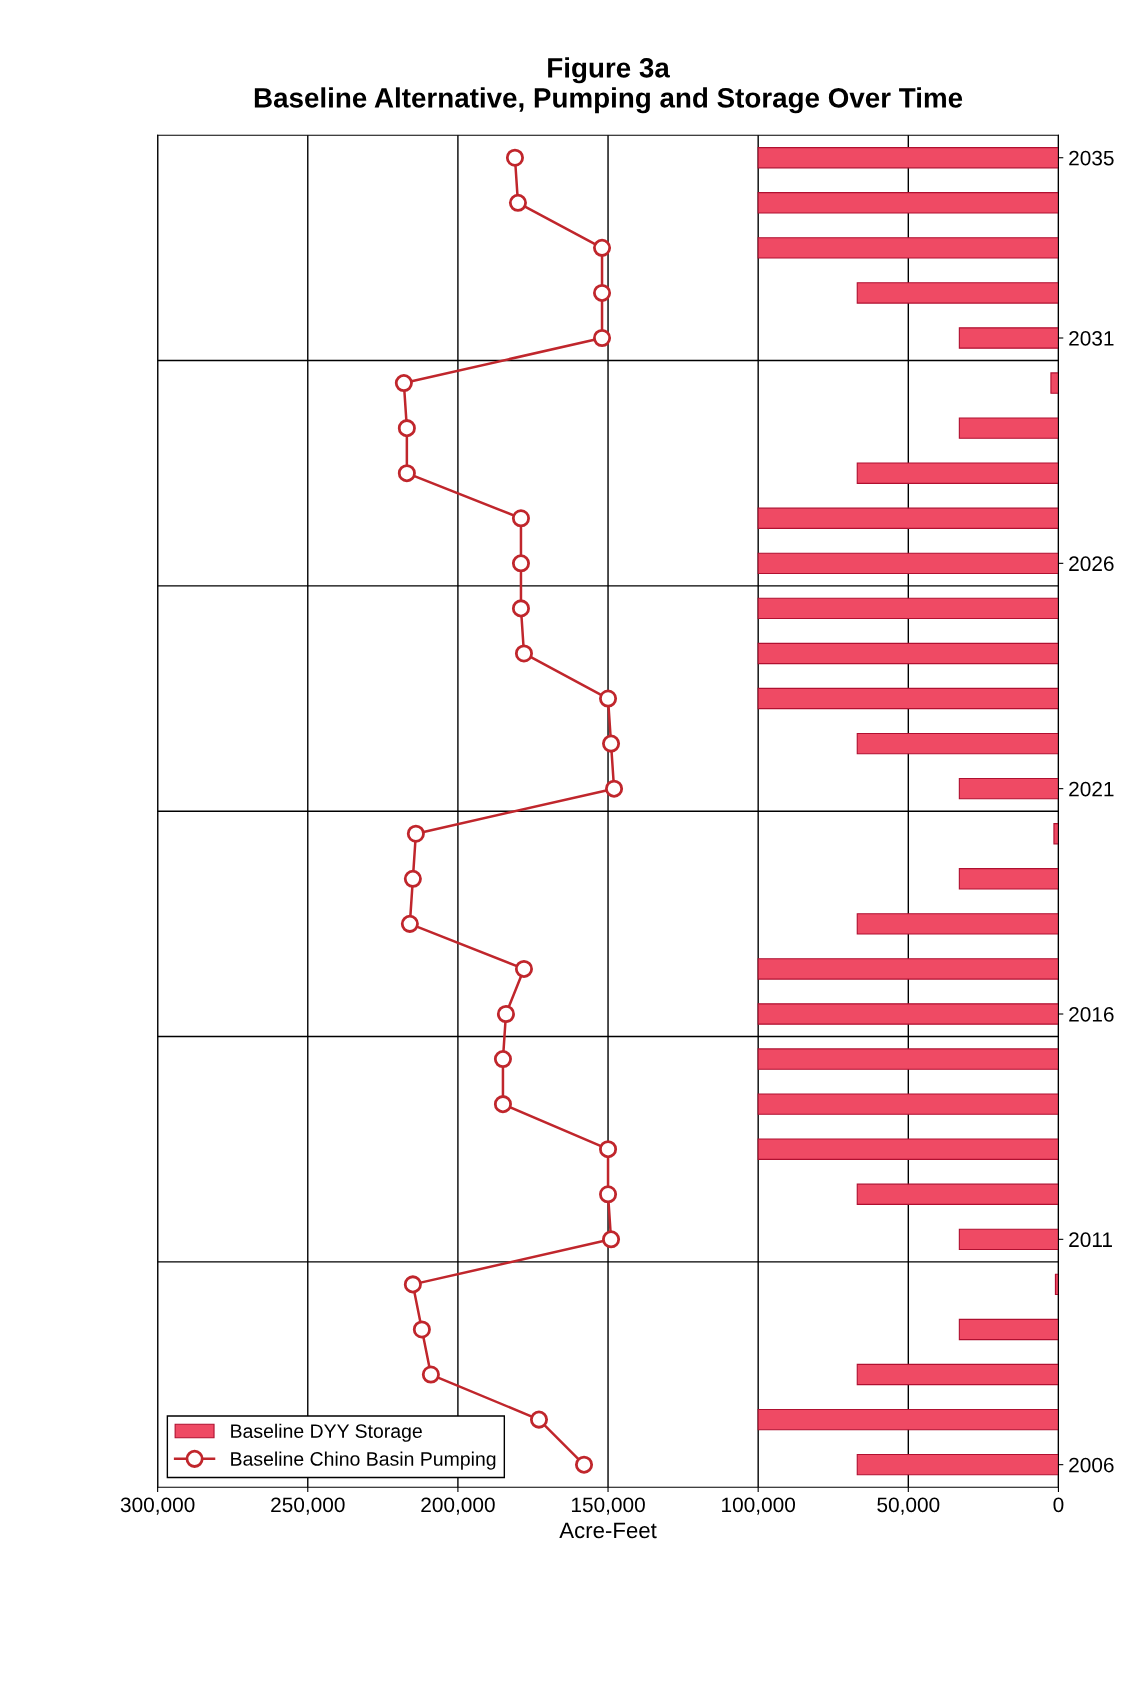 This screenshot has height=1690, width=1126. Describe the element at coordinates (1091, 789) in the screenshot. I see `y-tick-label: 2021` at that location.